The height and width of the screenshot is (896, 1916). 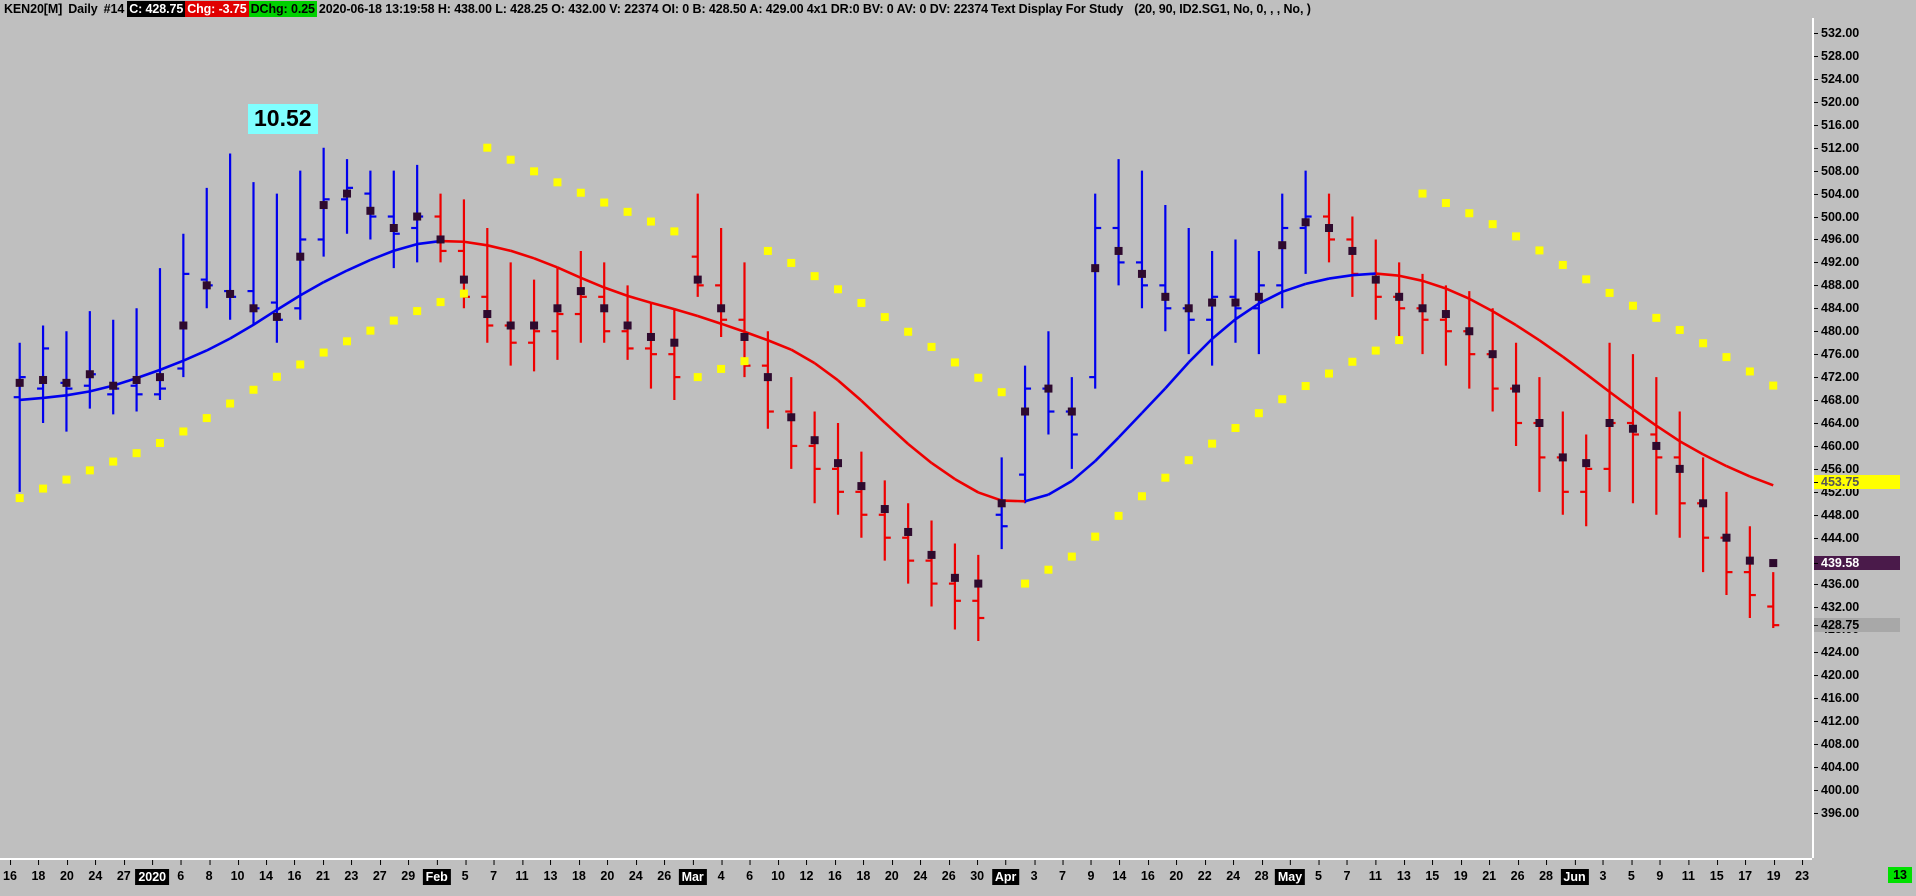 I want to click on time-tick: 5, so click(x=1631, y=871).